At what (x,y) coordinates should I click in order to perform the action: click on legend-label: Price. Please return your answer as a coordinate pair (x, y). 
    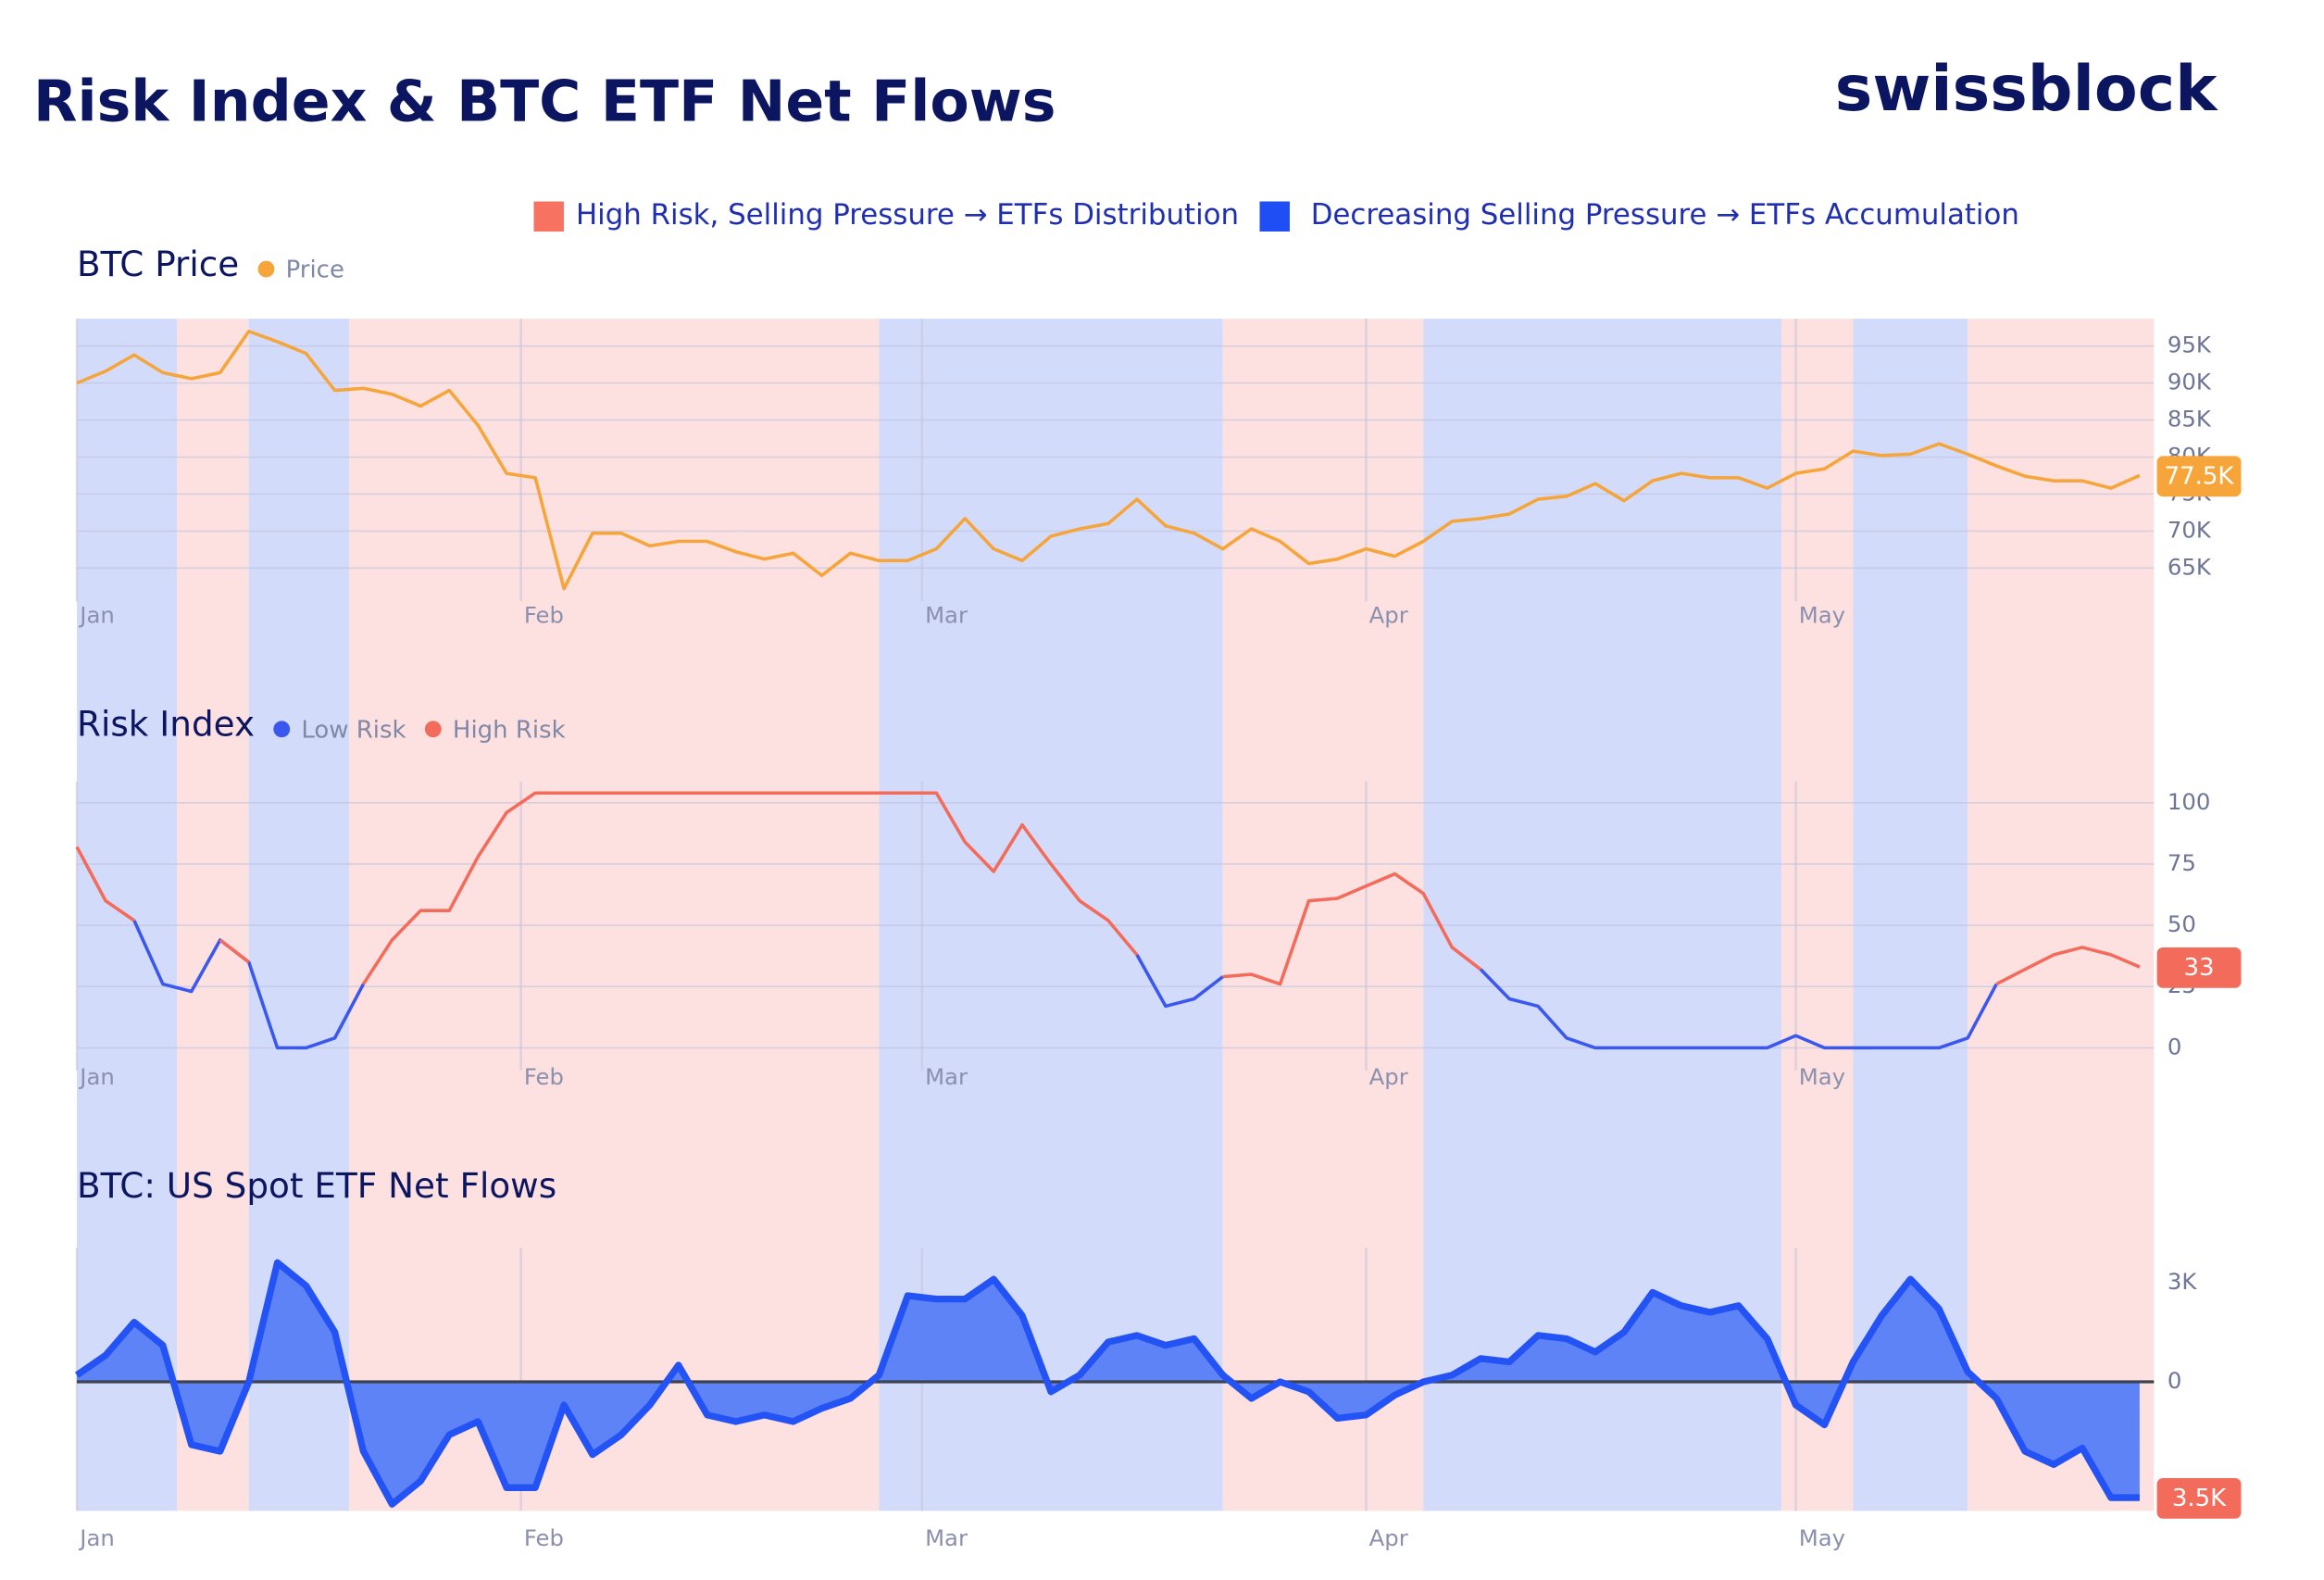
    Looking at the image, I should click on (315, 270).